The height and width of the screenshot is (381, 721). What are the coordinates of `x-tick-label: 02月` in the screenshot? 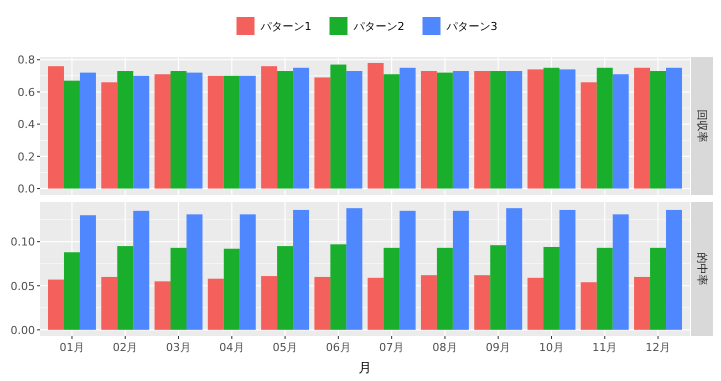 It's located at (125, 347).